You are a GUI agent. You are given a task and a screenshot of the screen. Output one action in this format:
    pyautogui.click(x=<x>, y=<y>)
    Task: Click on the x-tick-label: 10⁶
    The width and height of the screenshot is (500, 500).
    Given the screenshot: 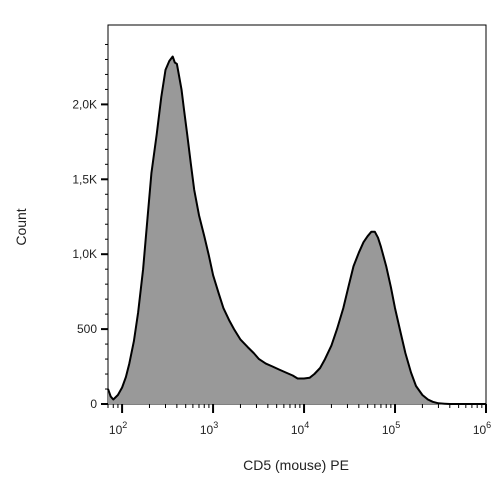 What is the action you would take?
    pyautogui.click(x=482, y=428)
    